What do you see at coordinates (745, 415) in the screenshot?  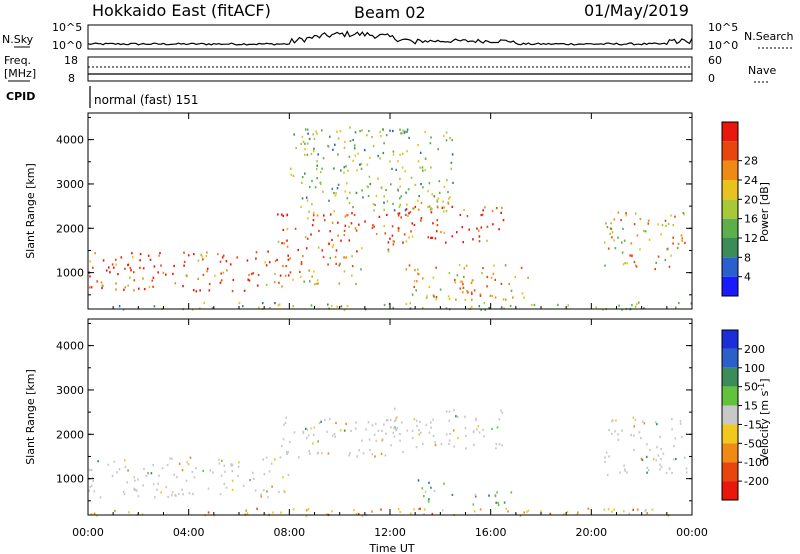 I see `velocity-colorbar: 200 100 50 15 -15 -50 -100 -200` at bounding box center [745, 415].